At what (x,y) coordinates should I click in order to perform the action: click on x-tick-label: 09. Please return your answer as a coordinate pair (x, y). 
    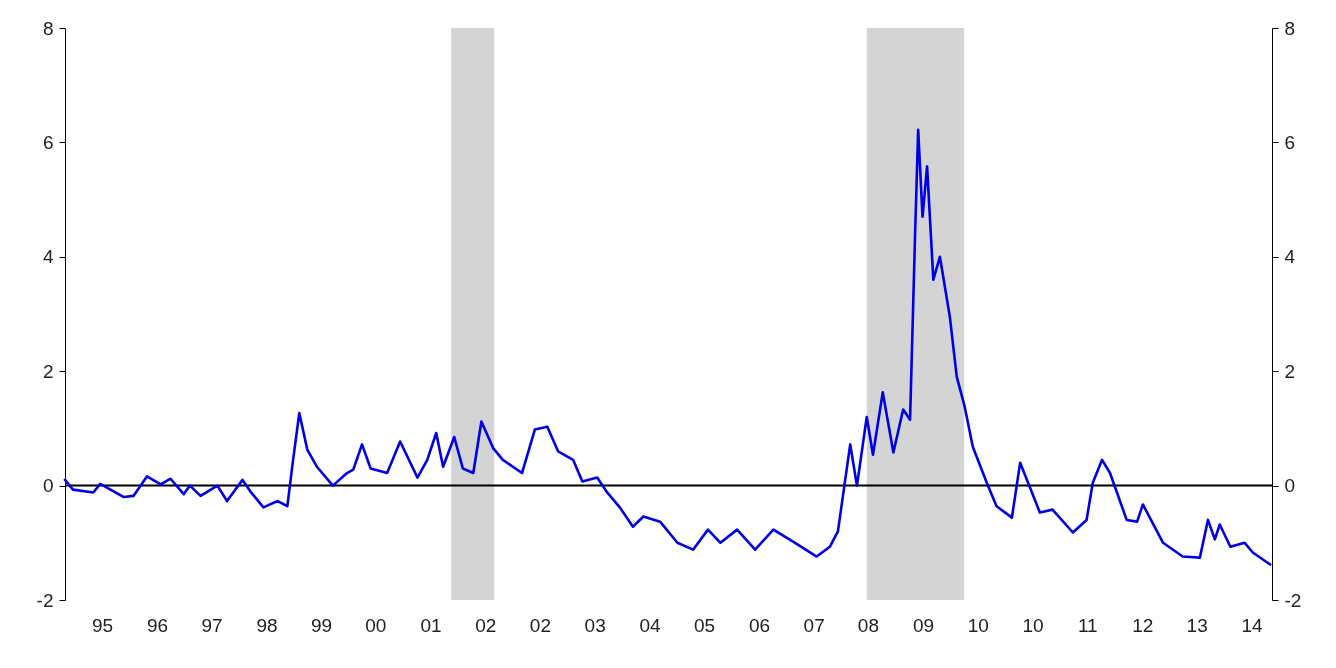
    Looking at the image, I should click on (923, 625).